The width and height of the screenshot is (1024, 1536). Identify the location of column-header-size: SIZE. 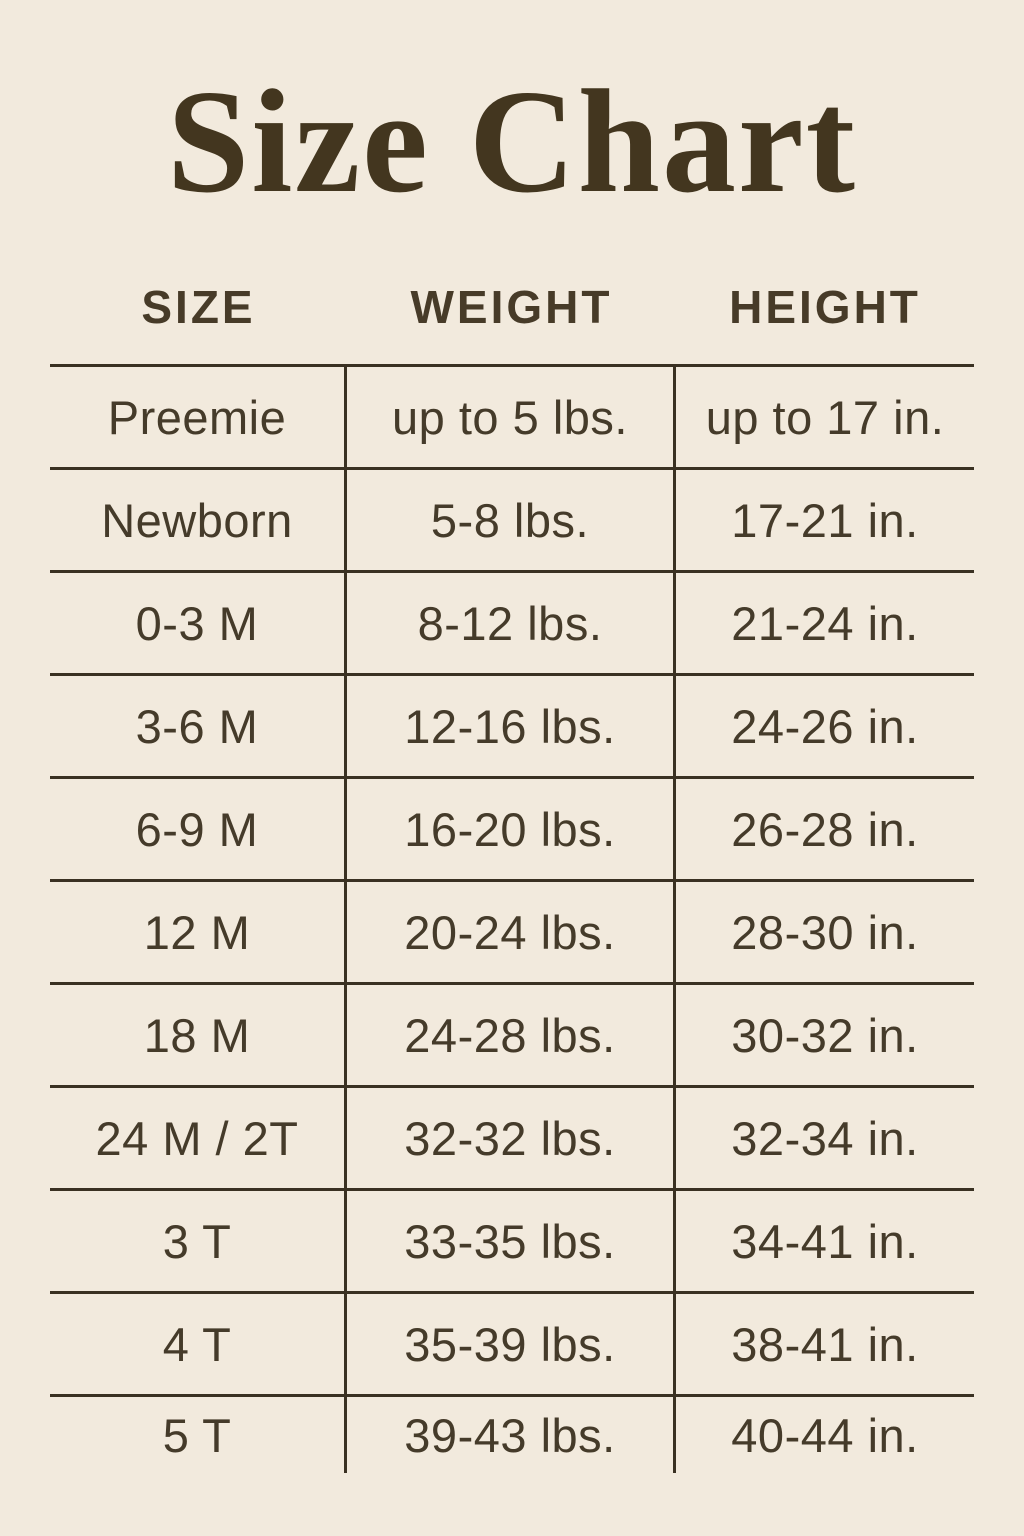
(198, 307).